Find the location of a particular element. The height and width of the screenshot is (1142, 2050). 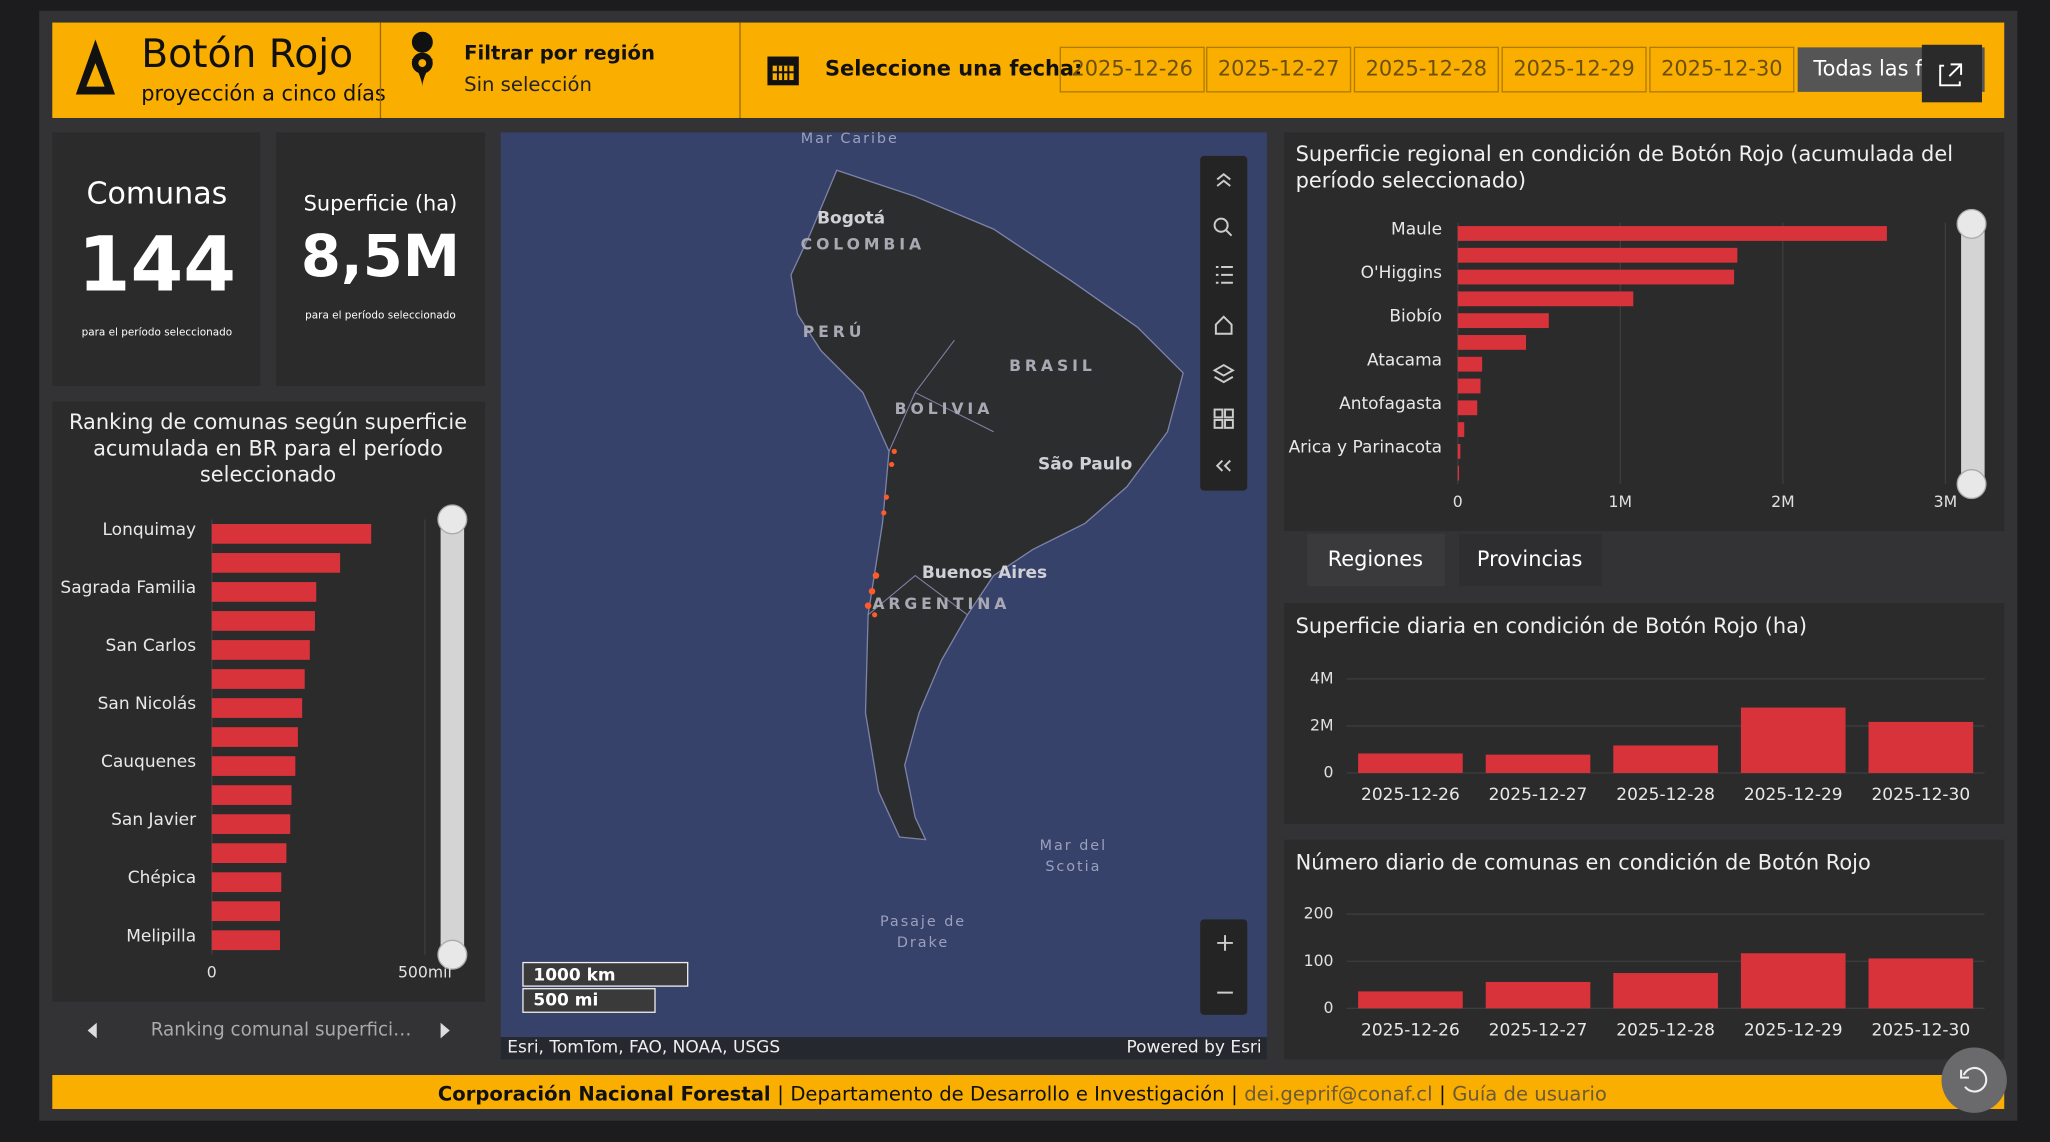

attribution-bar is located at coordinates (883, 1048).